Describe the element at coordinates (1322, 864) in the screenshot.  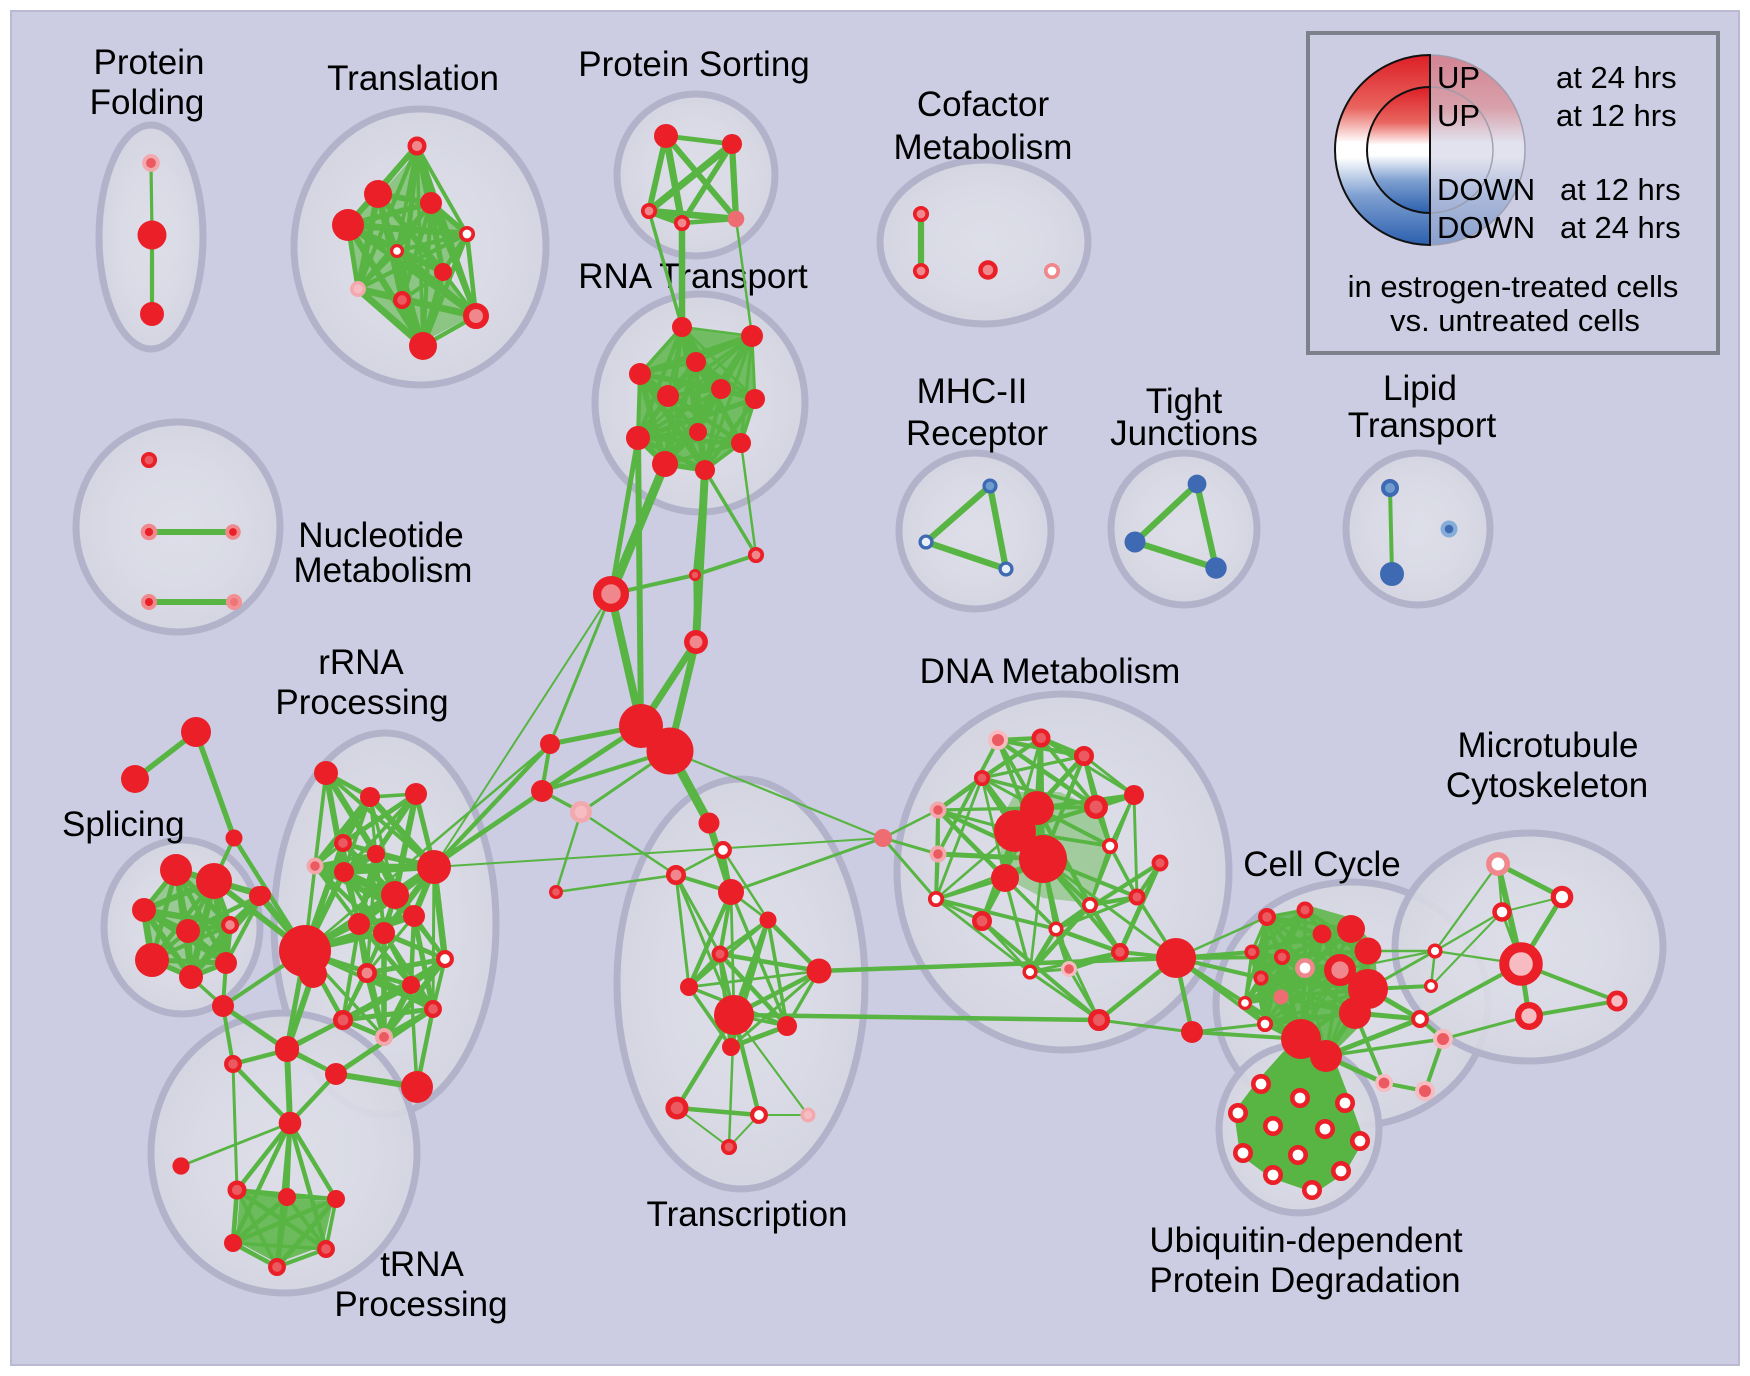
I see `svg-text: Cell Cycle` at that location.